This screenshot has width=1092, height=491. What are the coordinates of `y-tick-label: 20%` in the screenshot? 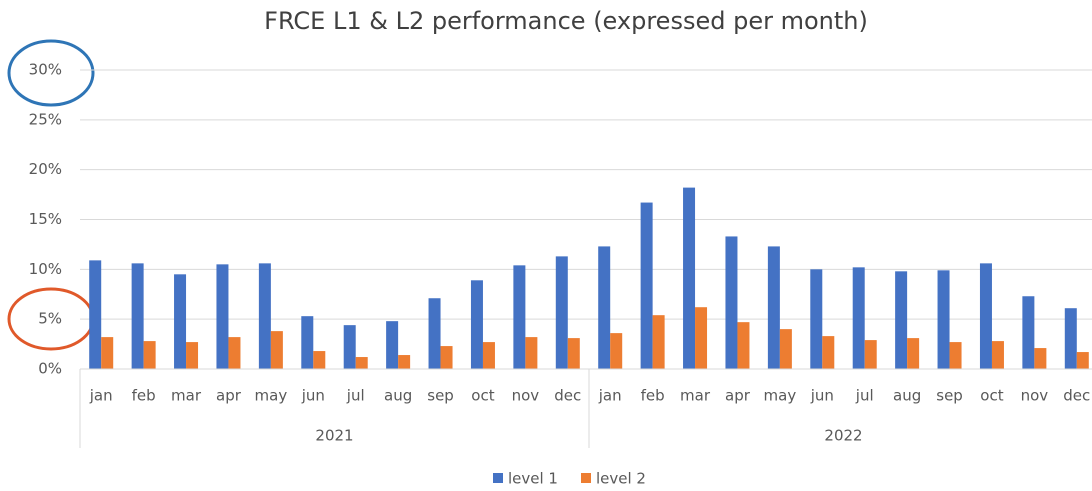 It's located at (45, 169).